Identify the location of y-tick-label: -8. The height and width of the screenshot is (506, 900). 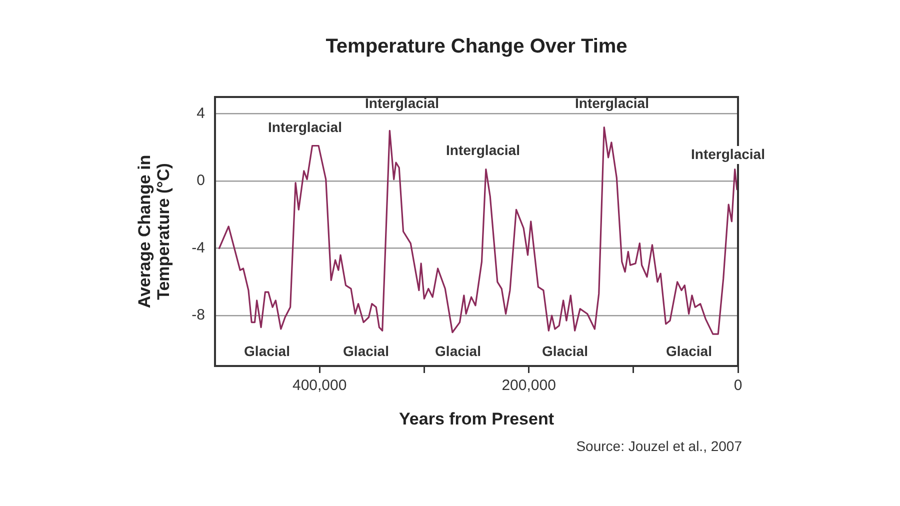
(198, 315).